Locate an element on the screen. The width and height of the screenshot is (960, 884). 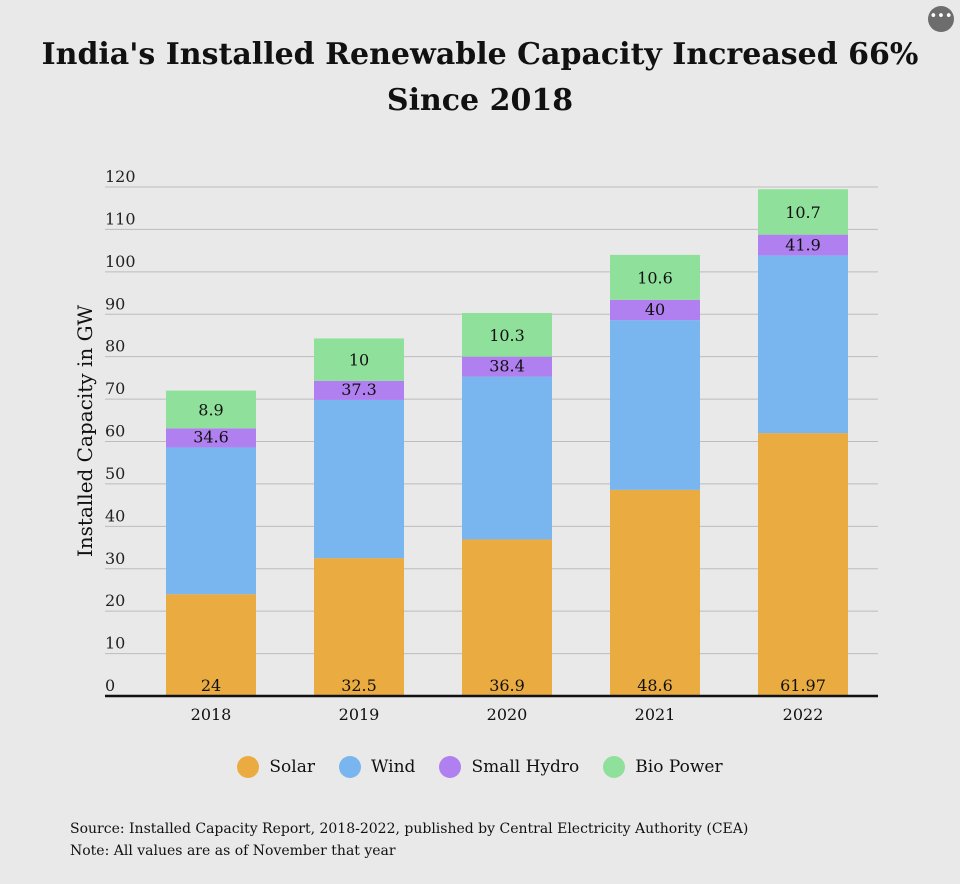
data-label: 41.9 is located at coordinates (803, 244).